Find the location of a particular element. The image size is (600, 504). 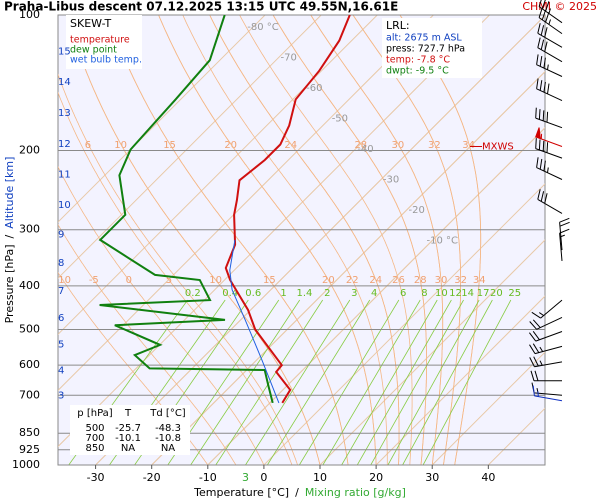

legend-entry: temperature is located at coordinates (100, 40).